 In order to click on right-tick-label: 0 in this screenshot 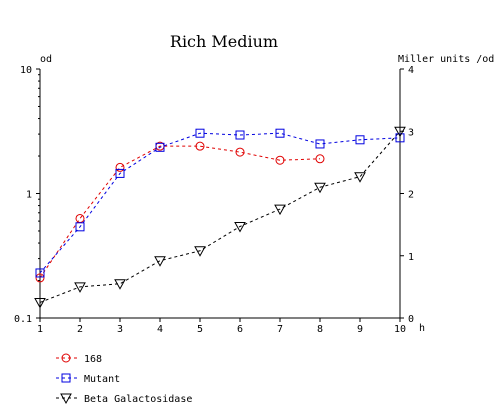, I will do `click(411, 319)`.